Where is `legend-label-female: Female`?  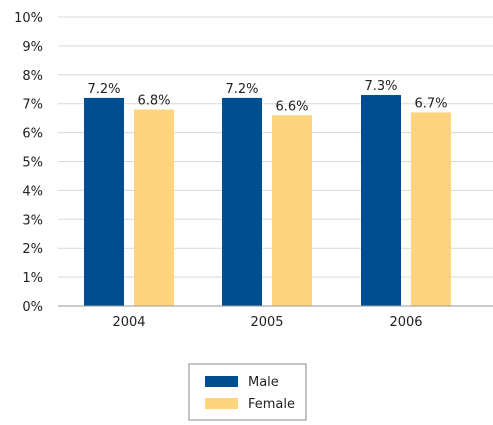
legend-label-female: Female is located at coordinates (271, 404).